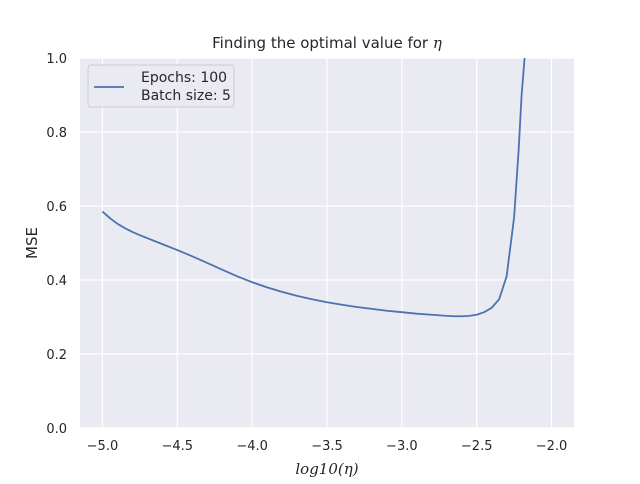 The image size is (640, 484). Describe the element at coordinates (552, 446) in the screenshot. I see `x-tick-label: −2.0` at that location.